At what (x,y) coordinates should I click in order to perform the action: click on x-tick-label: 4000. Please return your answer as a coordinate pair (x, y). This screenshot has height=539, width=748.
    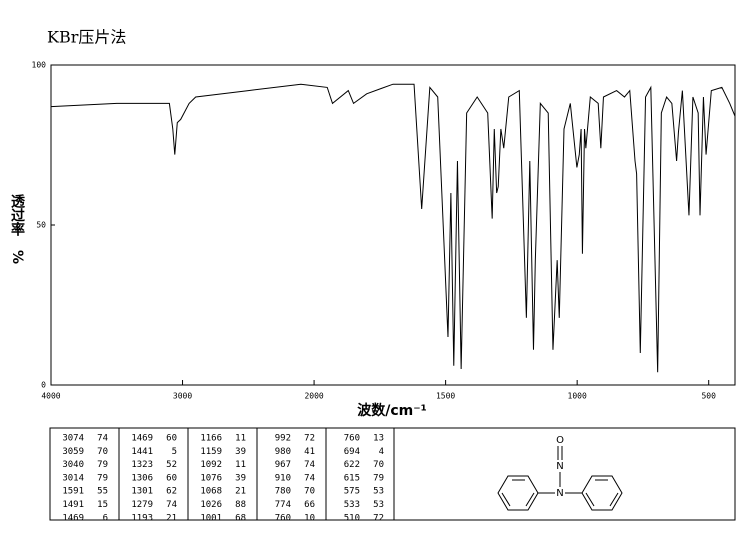
    Looking at the image, I should click on (50, 396).